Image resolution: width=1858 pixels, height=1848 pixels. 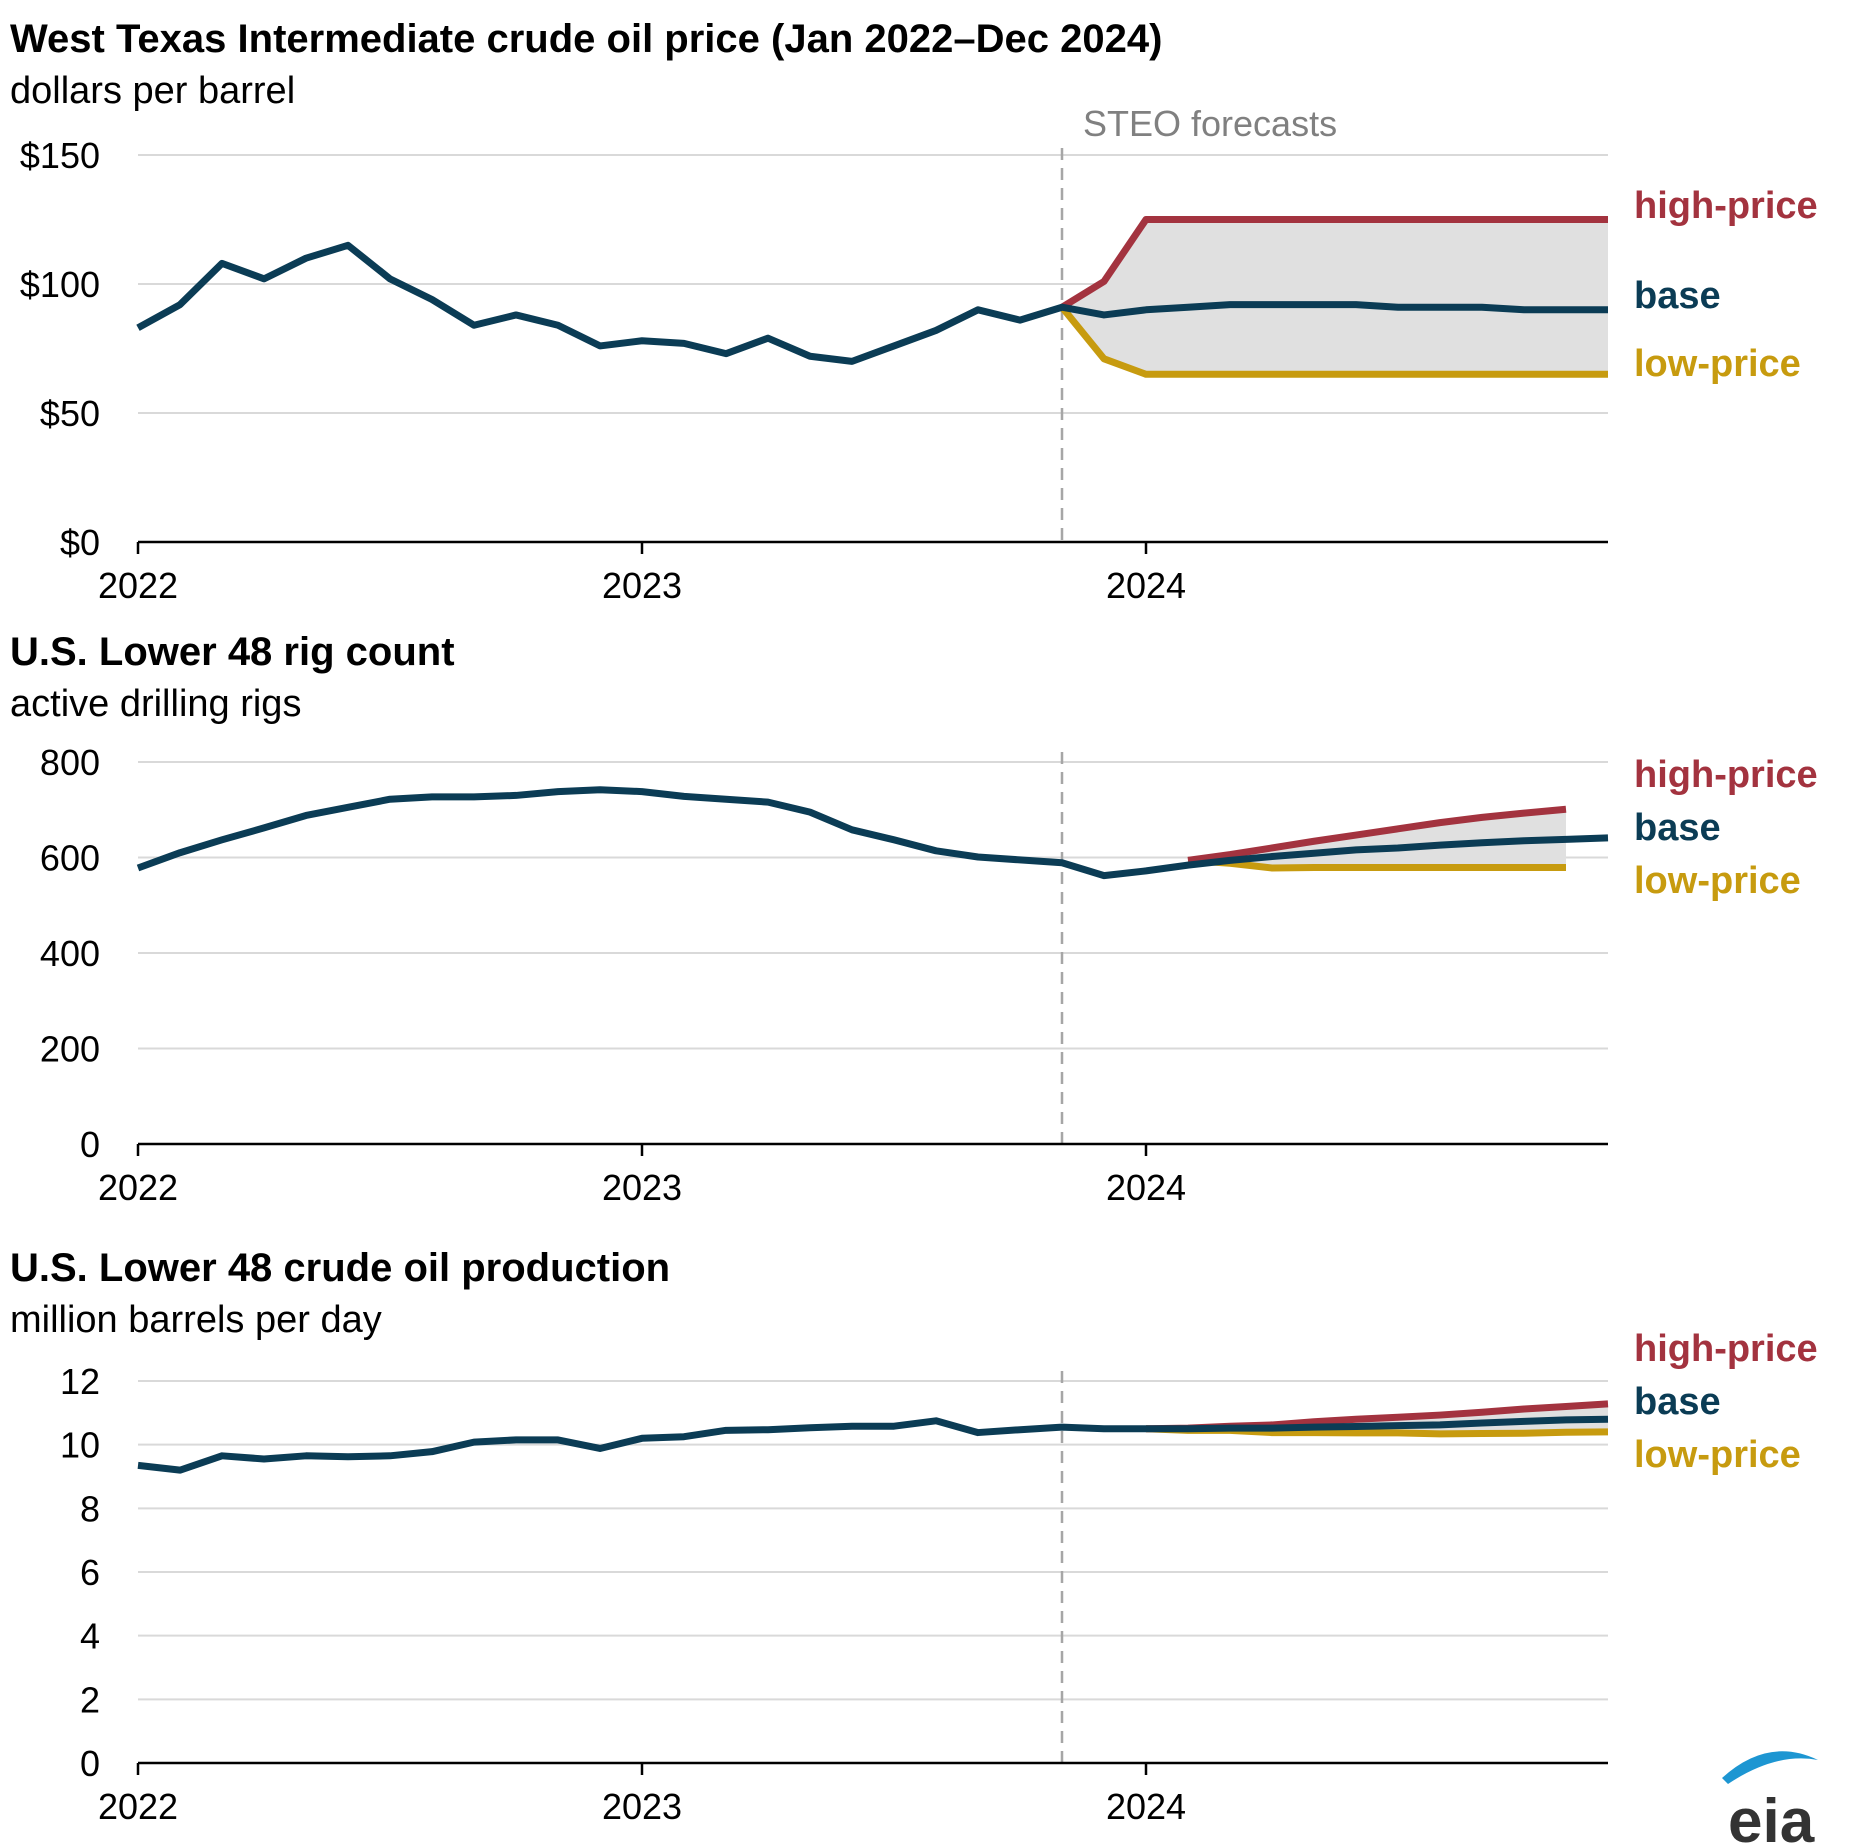 I want to click on y-tick-label: 800, so click(x=70, y=762).